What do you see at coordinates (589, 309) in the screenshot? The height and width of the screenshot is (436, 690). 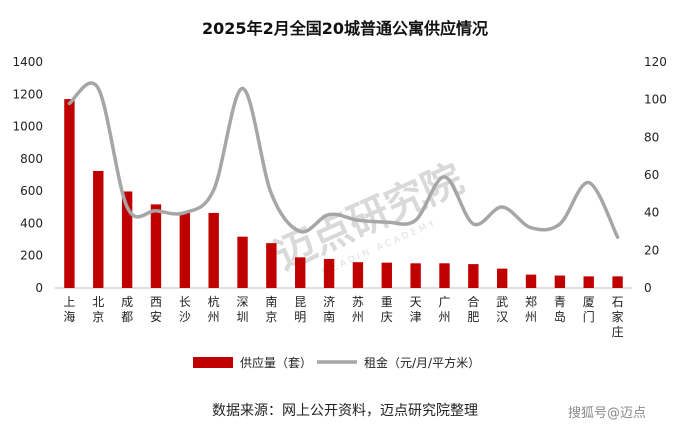 I see `category-label: 厦门` at bounding box center [589, 309].